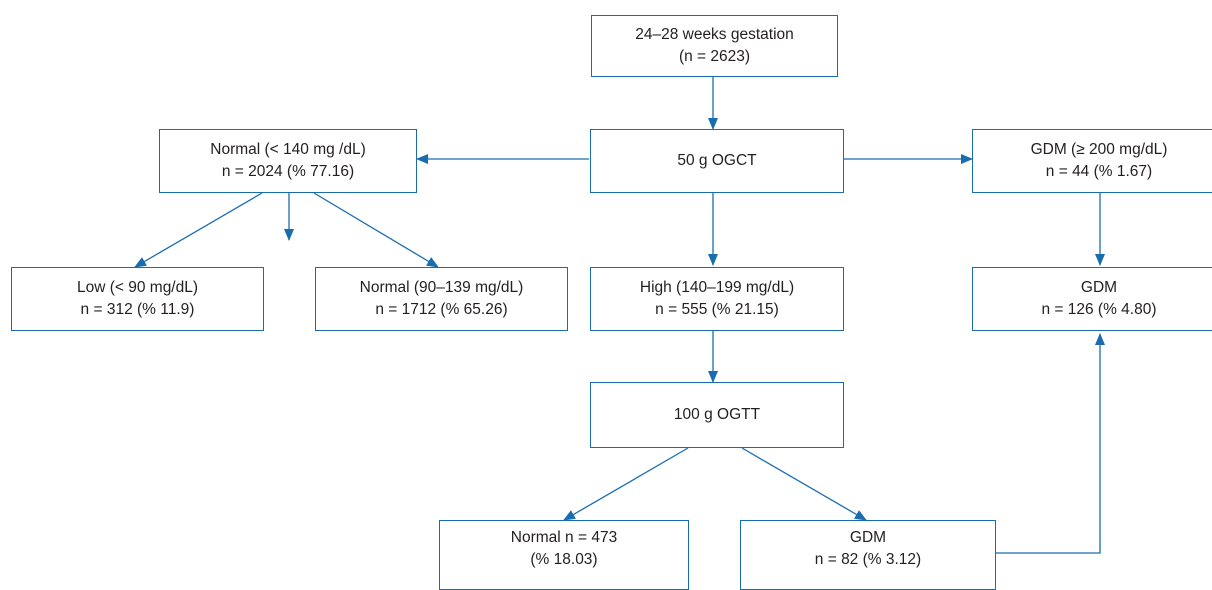 The height and width of the screenshot is (590, 1212). What do you see at coordinates (137, 287) in the screenshot?
I see `low-line1: Low (< 90 mg/dL)` at bounding box center [137, 287].